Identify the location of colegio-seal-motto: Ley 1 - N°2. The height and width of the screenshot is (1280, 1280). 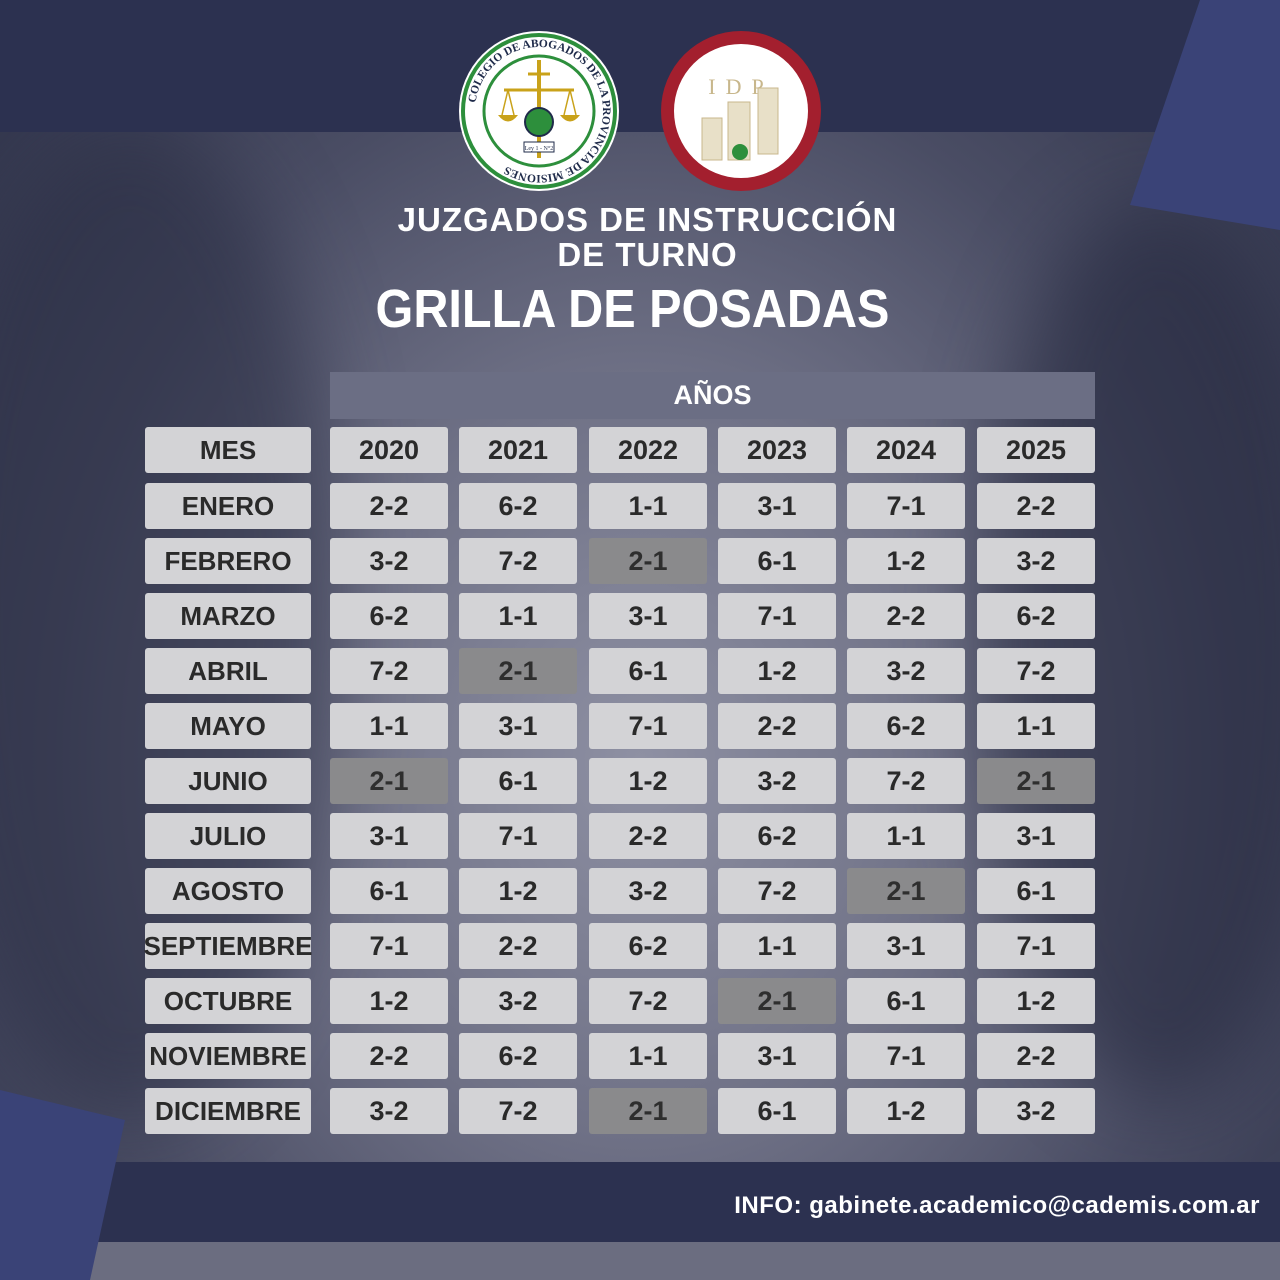
(539, 148).